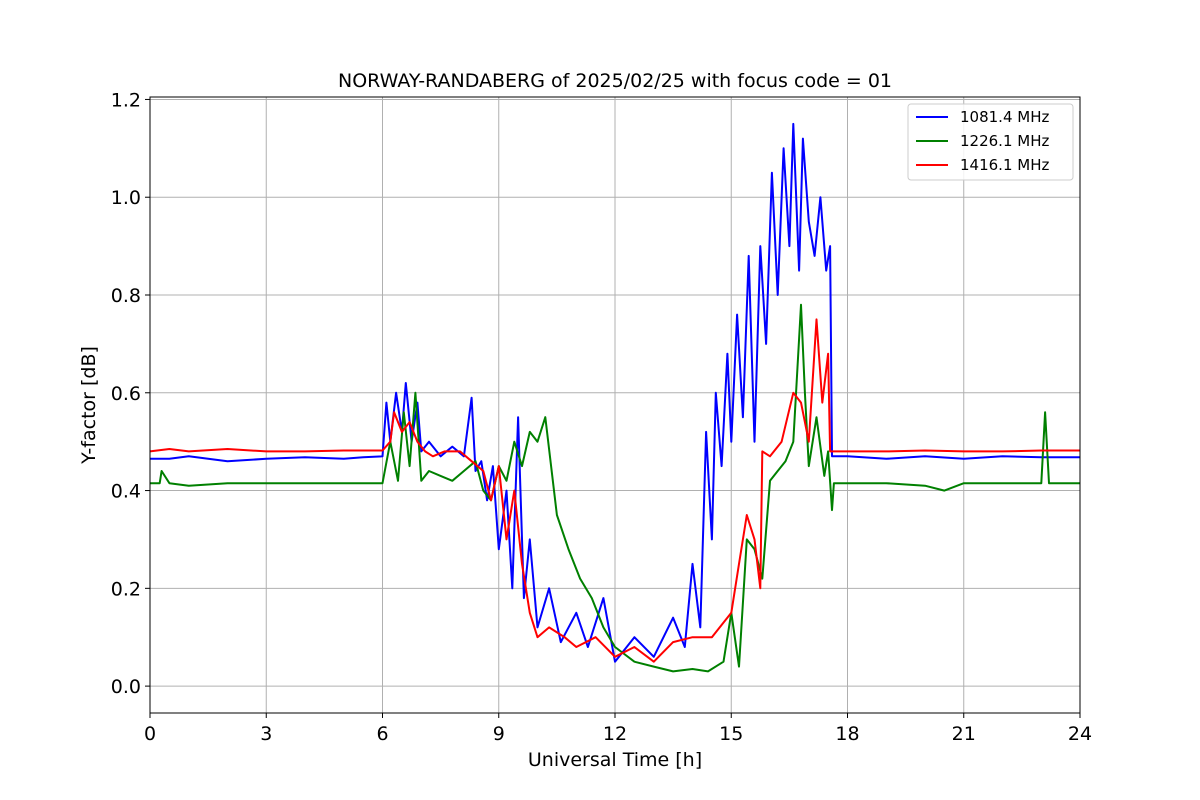 The width and height of the screenshot is (1200, 800). I want to click on y-axis: 0.0 0.2 0.4 0.6 0.8 1.0 1.2, so click(130, 393).